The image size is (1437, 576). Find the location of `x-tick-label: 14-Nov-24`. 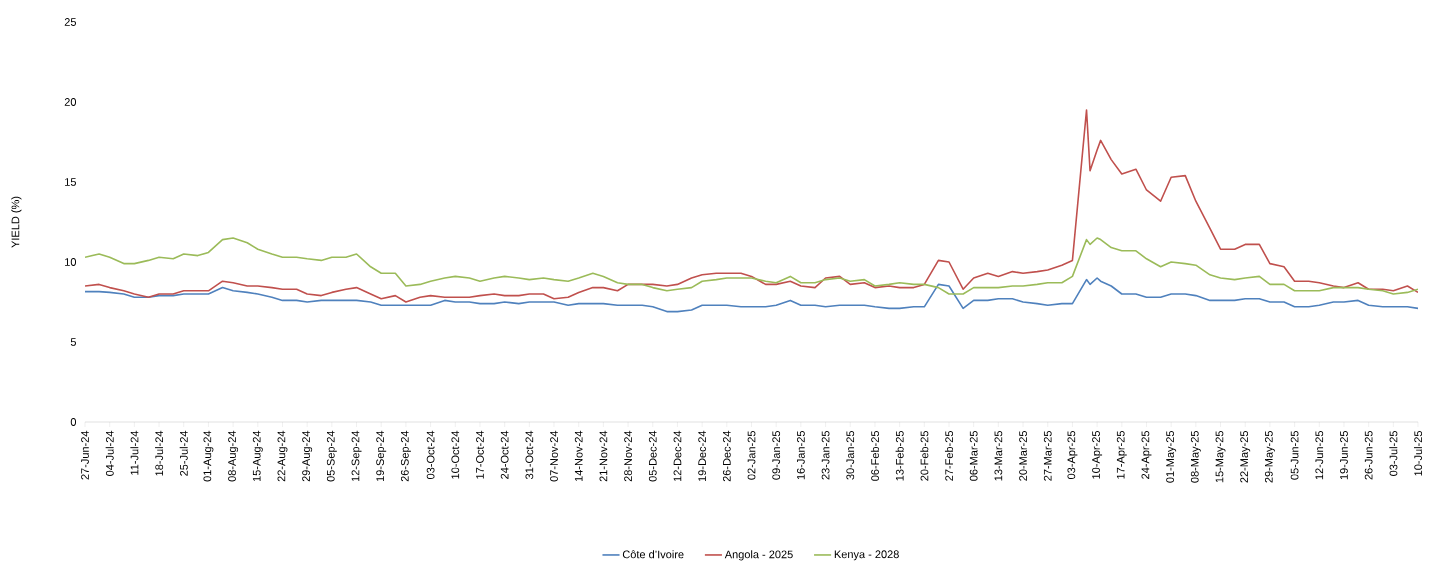

x-tick-label: 14-Nov-24 is located at coordinates (578, 456).